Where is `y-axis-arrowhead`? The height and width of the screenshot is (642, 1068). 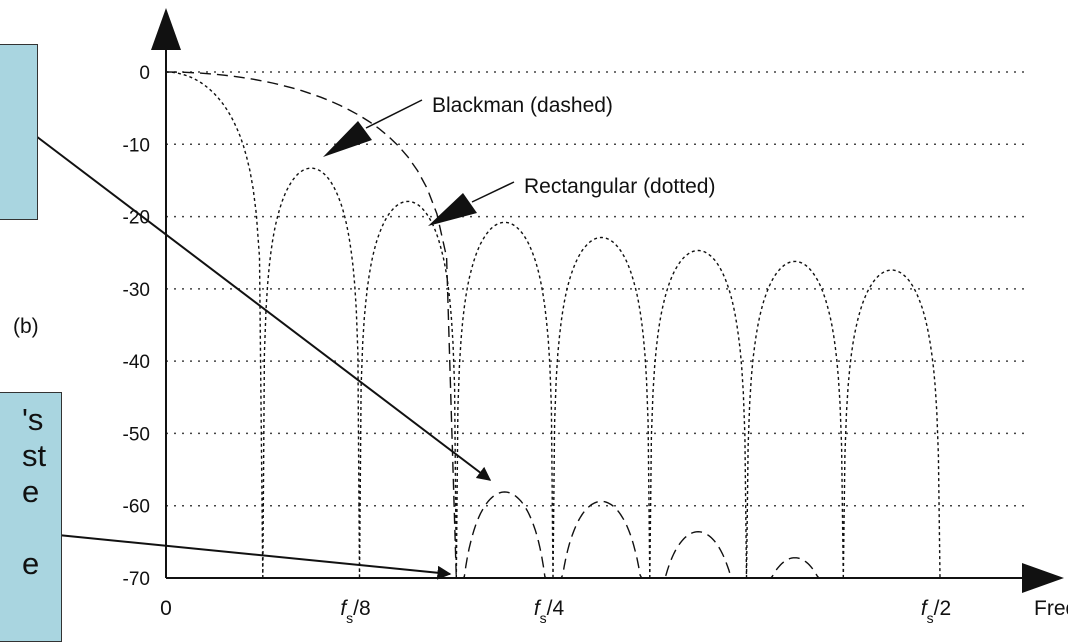 y-axis-arrowhead is located at coordinates (166, 29).